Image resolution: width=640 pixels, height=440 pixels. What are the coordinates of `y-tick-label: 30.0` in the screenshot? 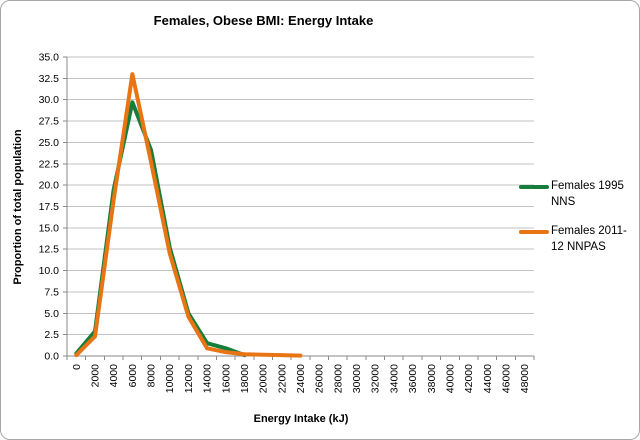 It's located at (49, 100).